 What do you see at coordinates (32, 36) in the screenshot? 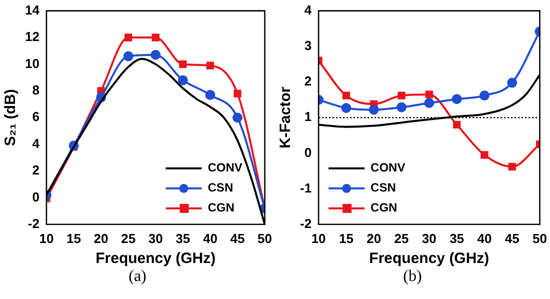
I see `y-tick-label: 12` at bounding box center [32, 36].